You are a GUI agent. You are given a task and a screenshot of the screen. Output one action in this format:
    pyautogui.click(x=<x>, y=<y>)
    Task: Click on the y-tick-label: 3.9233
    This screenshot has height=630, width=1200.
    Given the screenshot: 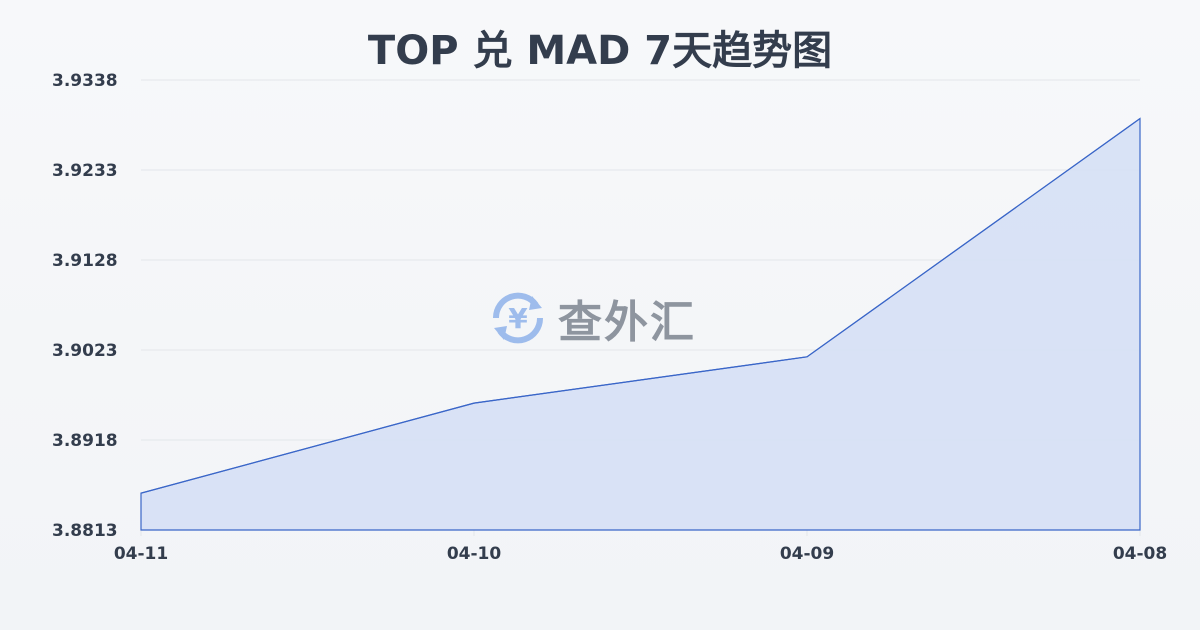 What is the action you would take?
    pyautogui.click(x=85, y=171)
    